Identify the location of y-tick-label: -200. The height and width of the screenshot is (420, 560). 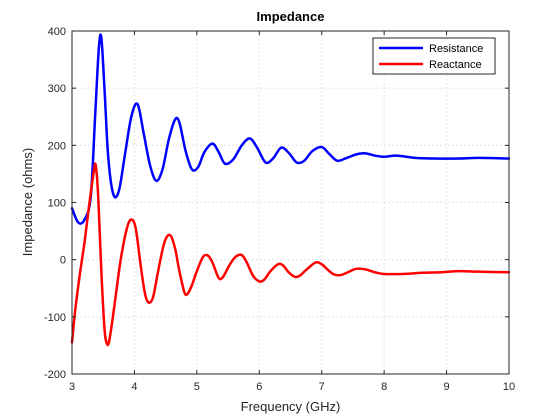
(55, 375).